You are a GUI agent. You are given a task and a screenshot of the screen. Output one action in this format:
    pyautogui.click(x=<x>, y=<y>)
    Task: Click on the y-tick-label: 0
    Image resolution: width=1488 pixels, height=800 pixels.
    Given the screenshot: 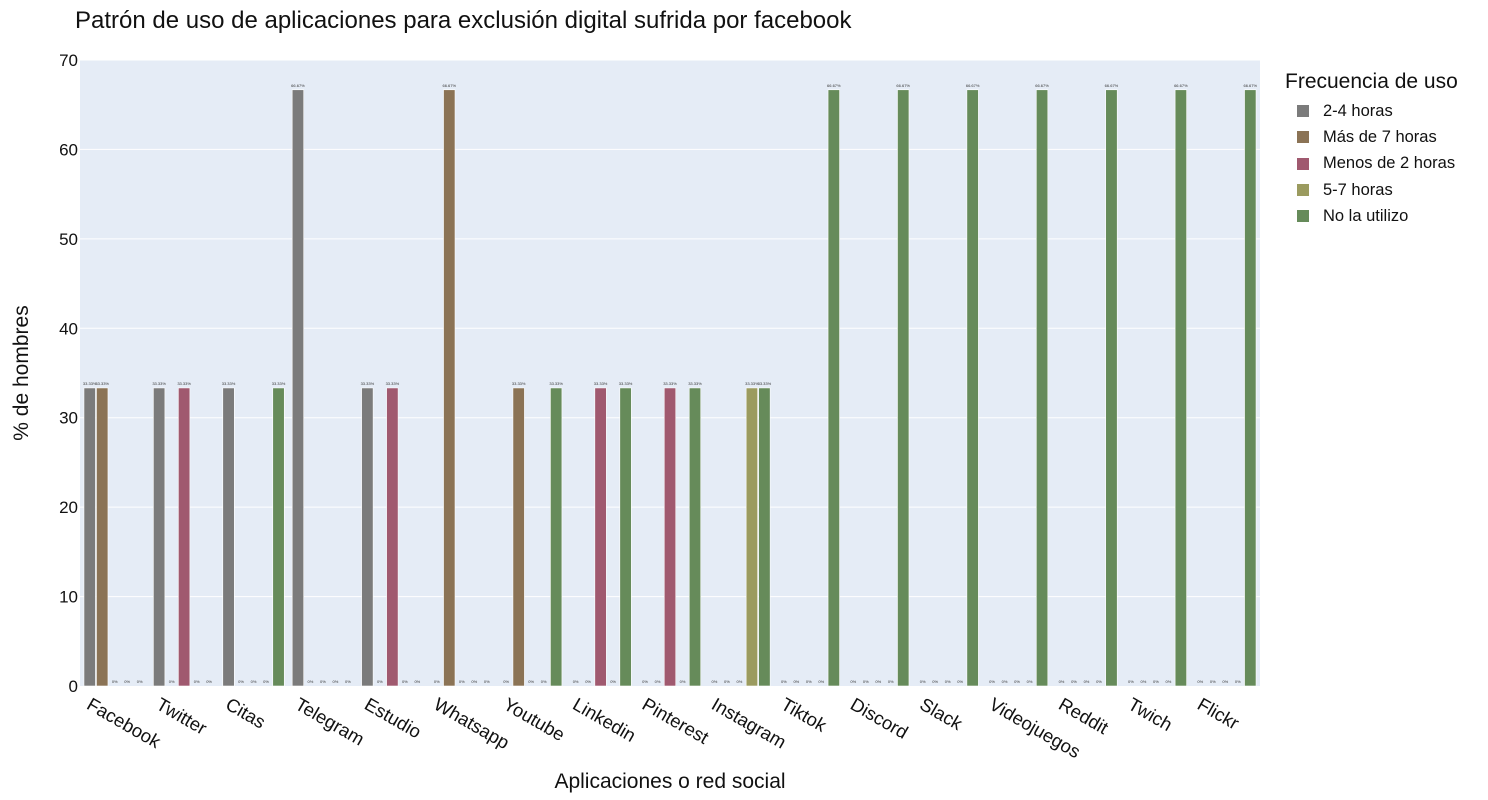 What is the action you would take?
    pyautogui.click(x=73, y=686)
    